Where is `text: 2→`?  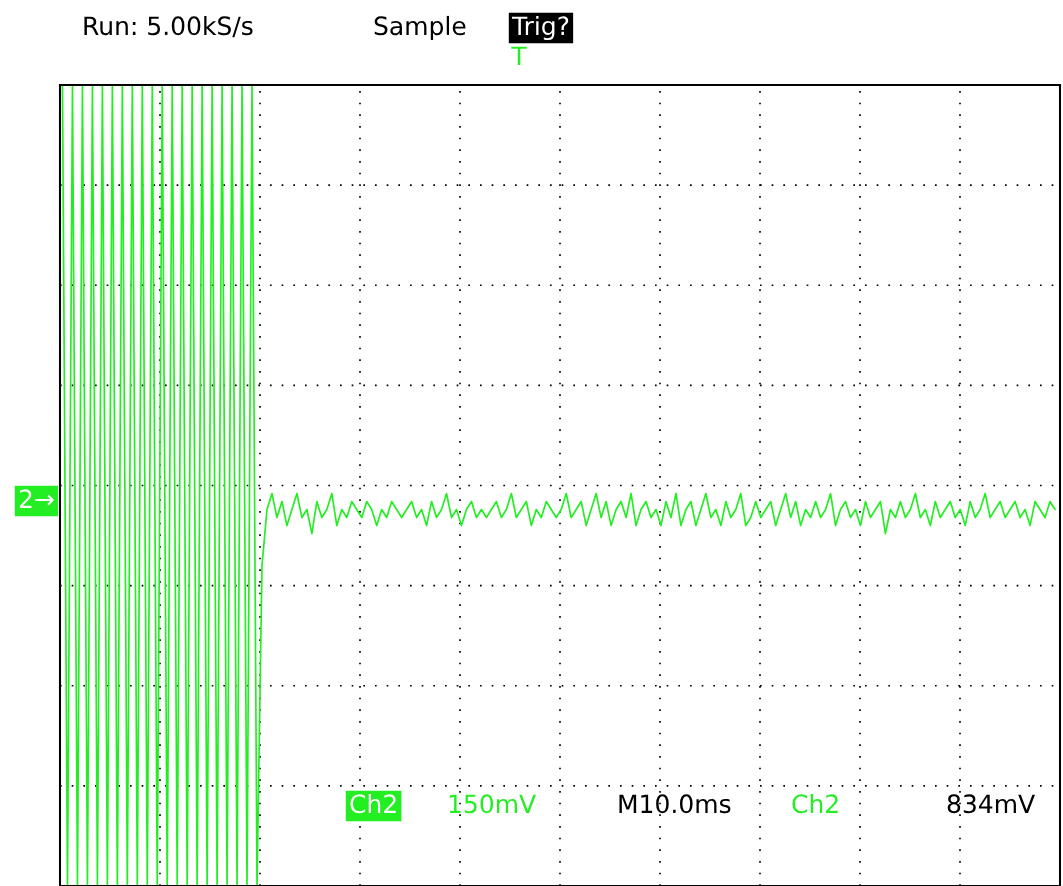 text: 2→ is located at coordinates (36, 498).